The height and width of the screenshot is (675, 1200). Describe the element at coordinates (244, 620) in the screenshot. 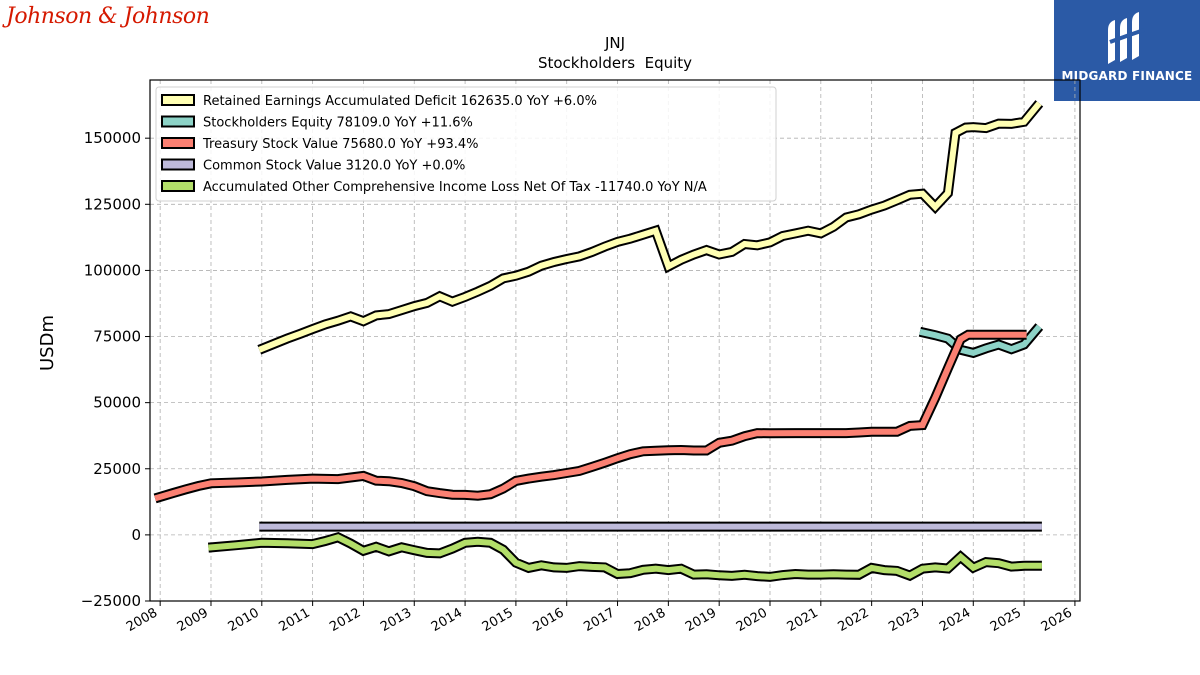

I see `x-tick-label: 2010` at that location.